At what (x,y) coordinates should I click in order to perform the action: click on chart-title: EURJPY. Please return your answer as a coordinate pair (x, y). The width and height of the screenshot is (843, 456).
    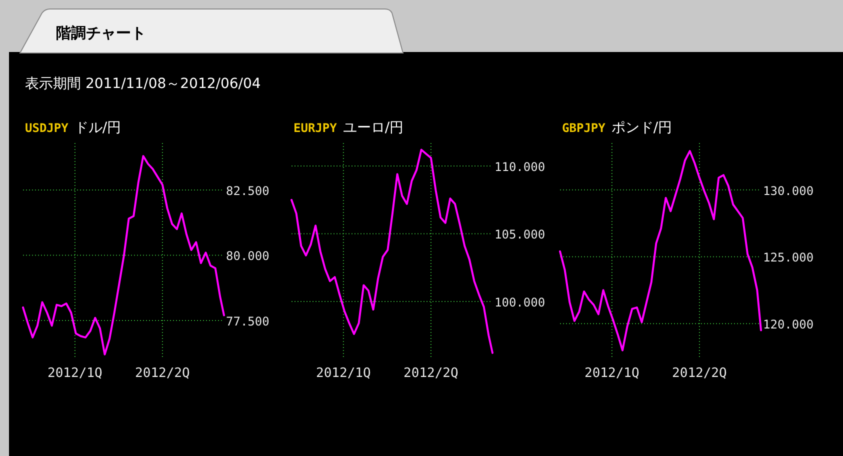
    Looking at the image, I should click on (316, 128).